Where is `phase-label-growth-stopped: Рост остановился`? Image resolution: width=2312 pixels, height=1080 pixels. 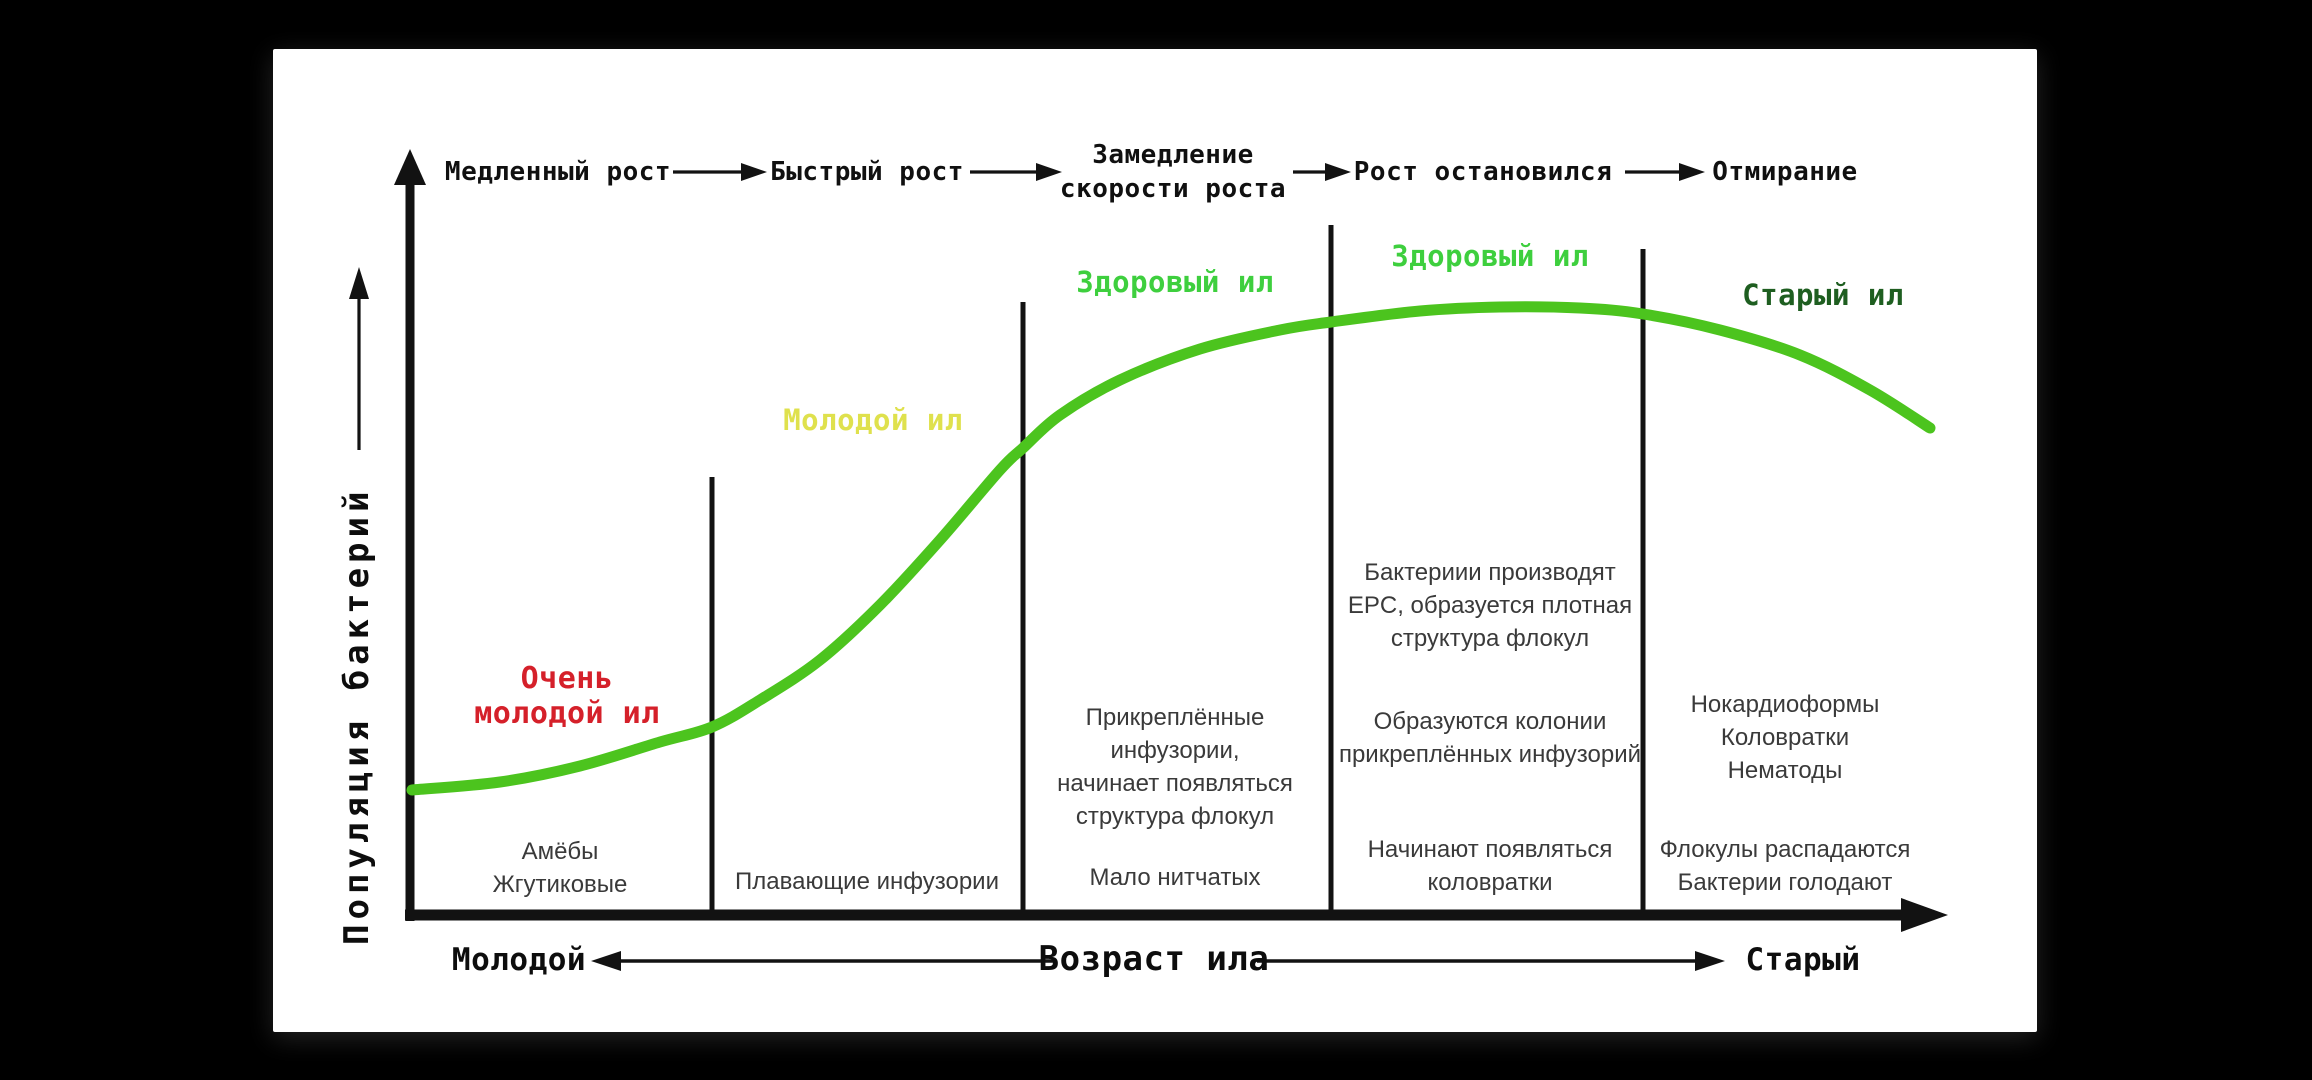
phase-label-growth-stopped: Рост остановился is located at coordinates (1483, 172).